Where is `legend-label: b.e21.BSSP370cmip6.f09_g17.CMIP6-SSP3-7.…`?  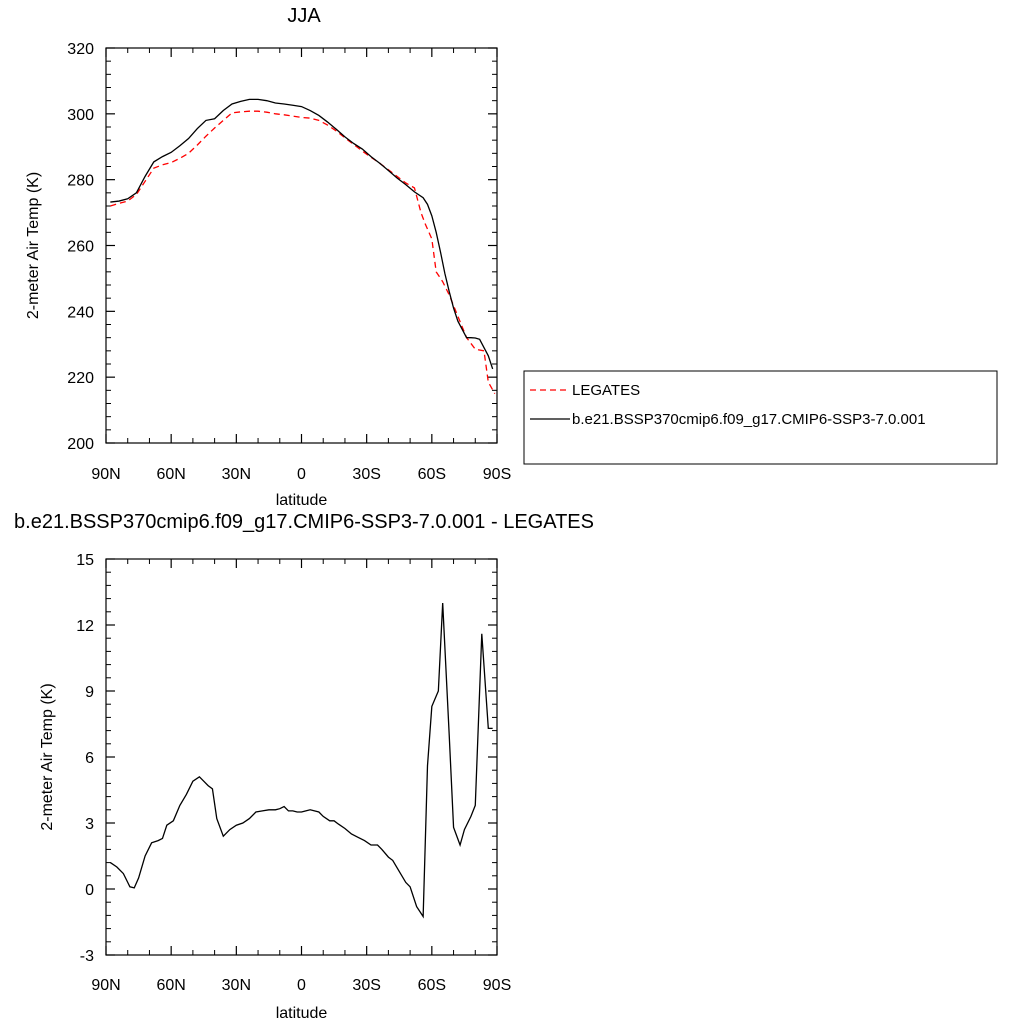
legend-label: b.e21.BSSP370cmip6.f09_g17.CMIP6-SSP3-7.… is located at coordinates (749, 419).